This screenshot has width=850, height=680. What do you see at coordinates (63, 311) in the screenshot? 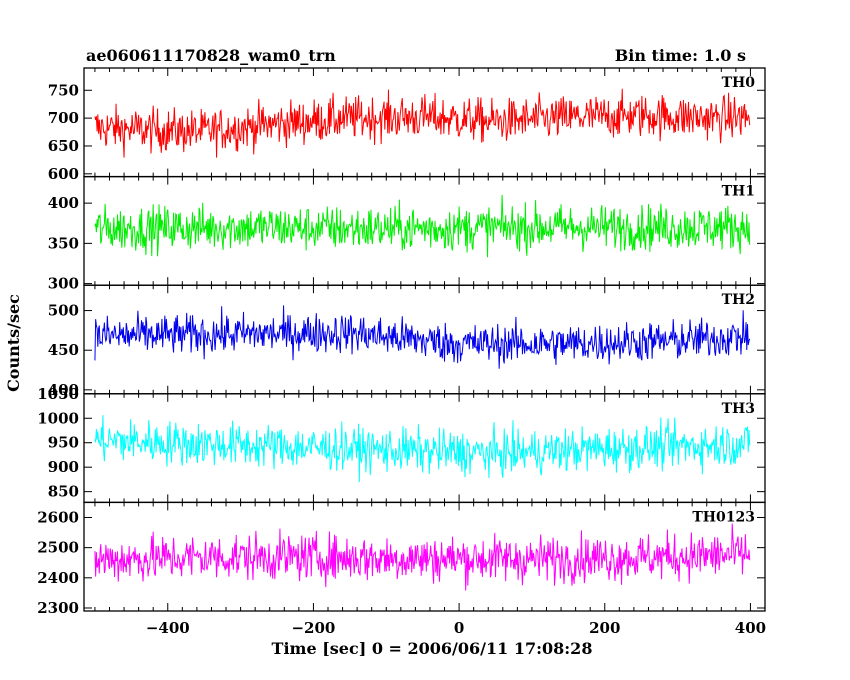
I see `y-tick-label: 500` at bounding box center [63, 311].